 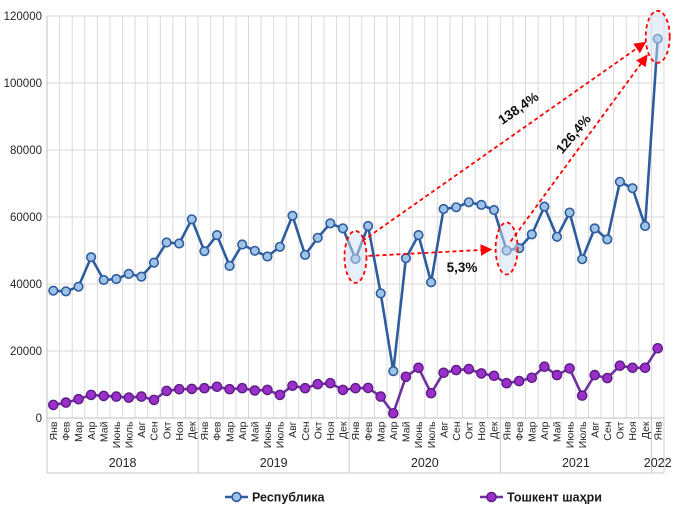 I want to click on y-axis-tick-label: 20000, so click(x=26, y=352).